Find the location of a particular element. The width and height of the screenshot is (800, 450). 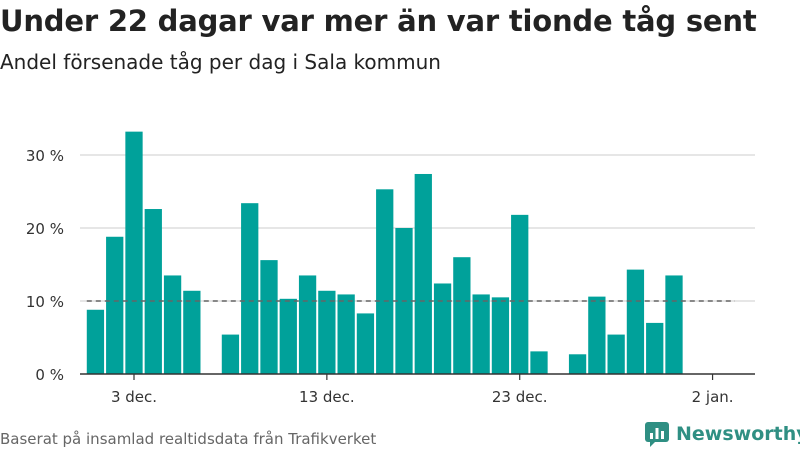

x-tick-label: 23 dec. is located at coordinates (520, 397).